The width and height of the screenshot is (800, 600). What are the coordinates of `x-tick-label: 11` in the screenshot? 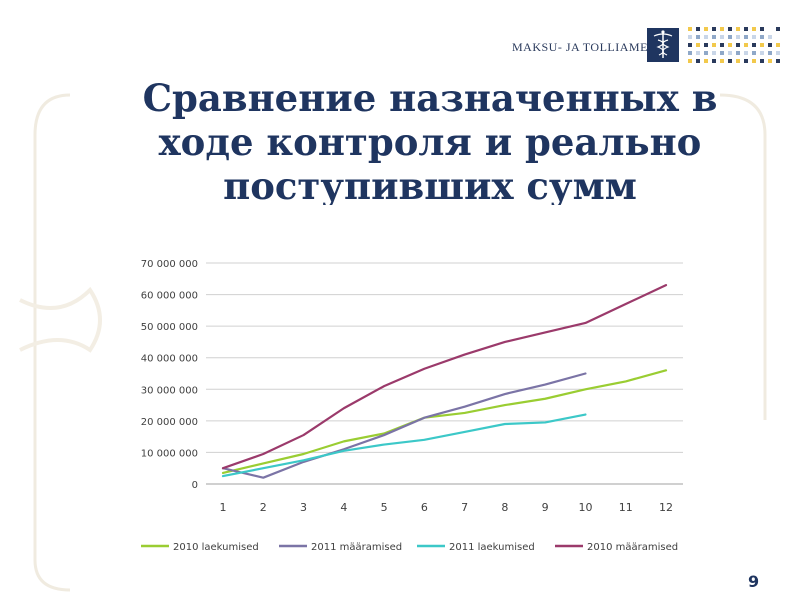 It's located at (626, 507).